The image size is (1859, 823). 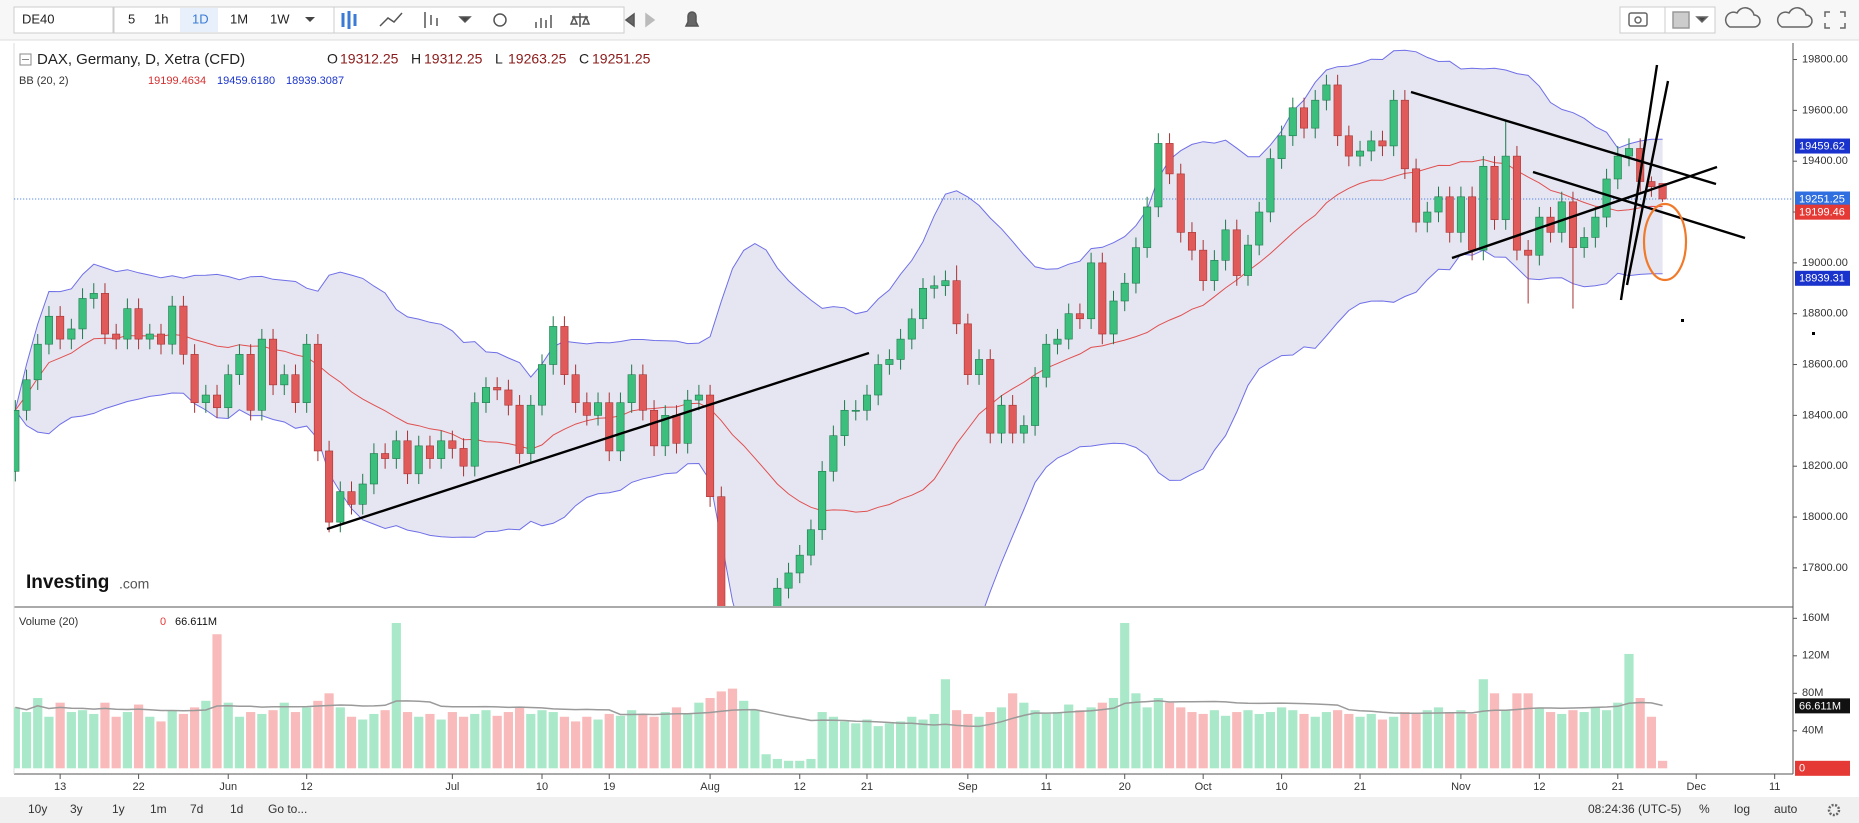 I want to click on volume-label-box, so click(x=1822, y=706).